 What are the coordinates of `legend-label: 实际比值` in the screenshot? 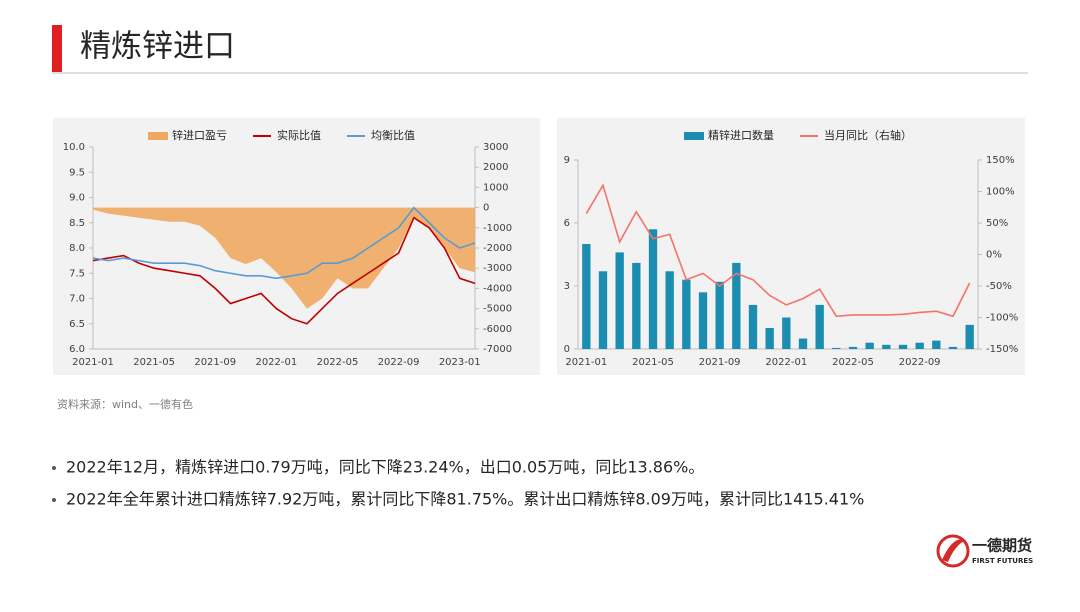 It's located at (299, 135).